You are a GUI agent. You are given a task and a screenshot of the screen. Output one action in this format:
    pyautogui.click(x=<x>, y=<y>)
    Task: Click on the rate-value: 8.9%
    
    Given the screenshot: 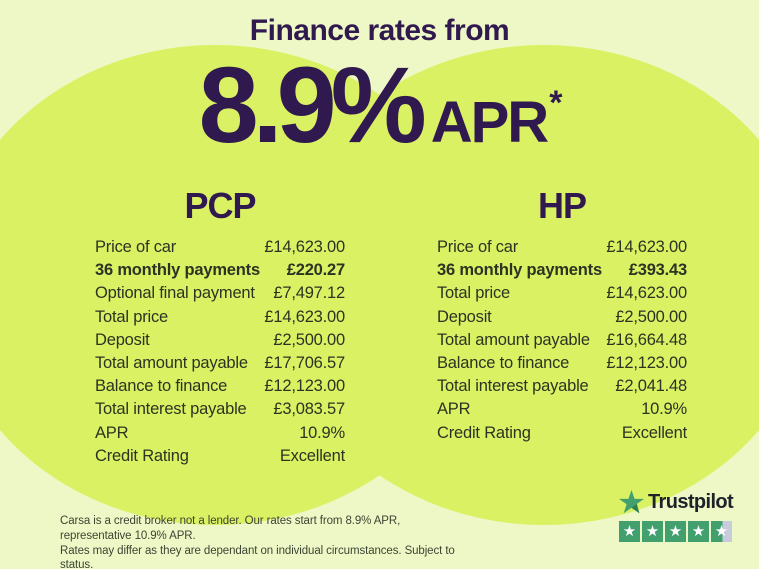 What is the action you would take?
    pyautogui.click(x=312, y=104)
    